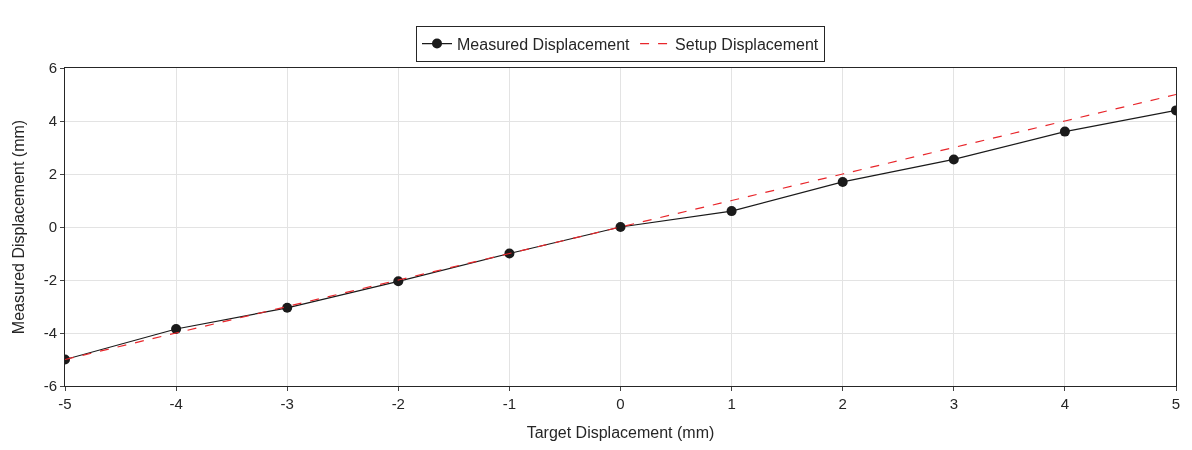 The height and width of the screenshot is (450, 1192). What do you see at coordinates (176, 403) in the screenshot?
I see `x-tick-label: -4` at bounding box center [176, 403].